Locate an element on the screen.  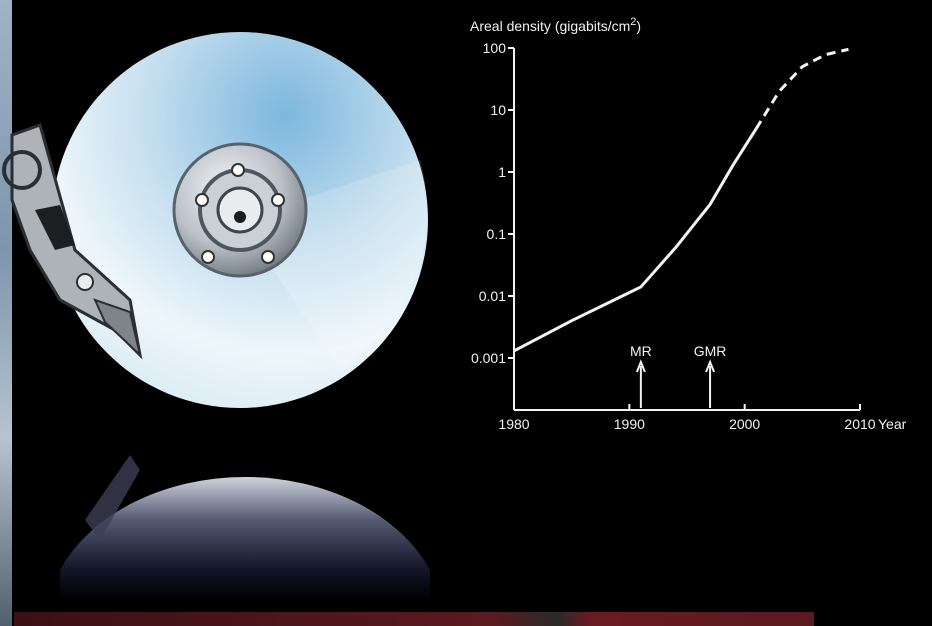
y-axis-title-close: ) is located at coordinates (638, 26).